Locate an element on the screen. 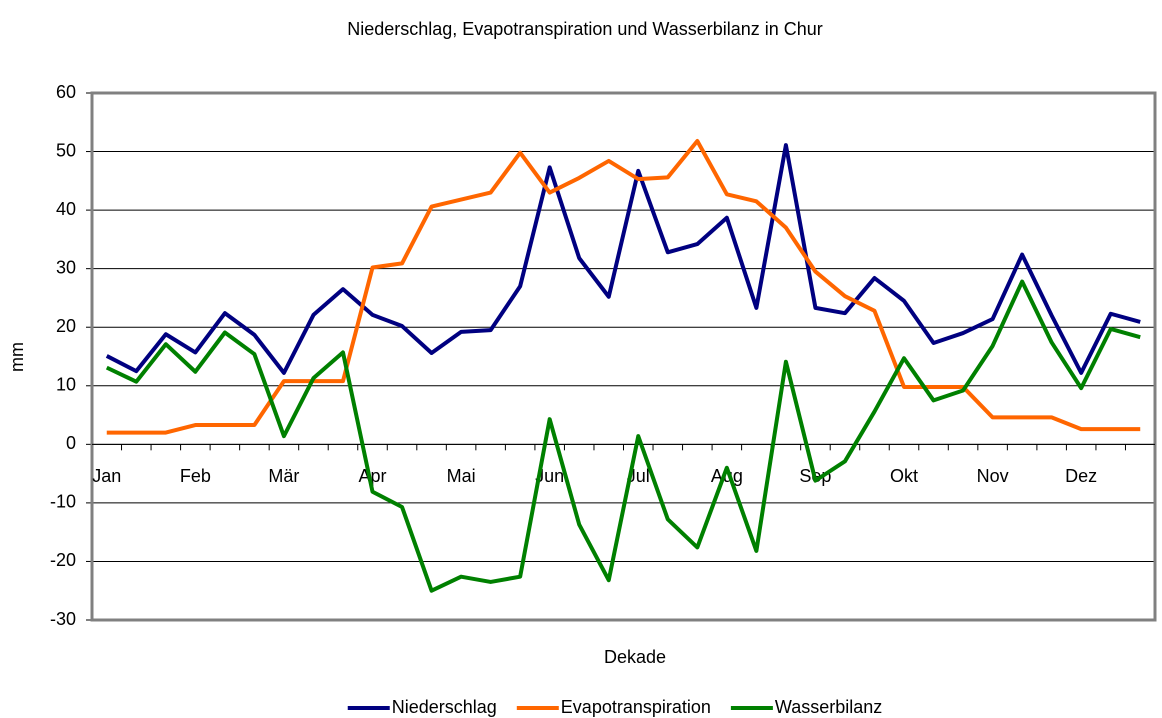  legend-label: Wasserbilanz is located at coordinates (828, 707).